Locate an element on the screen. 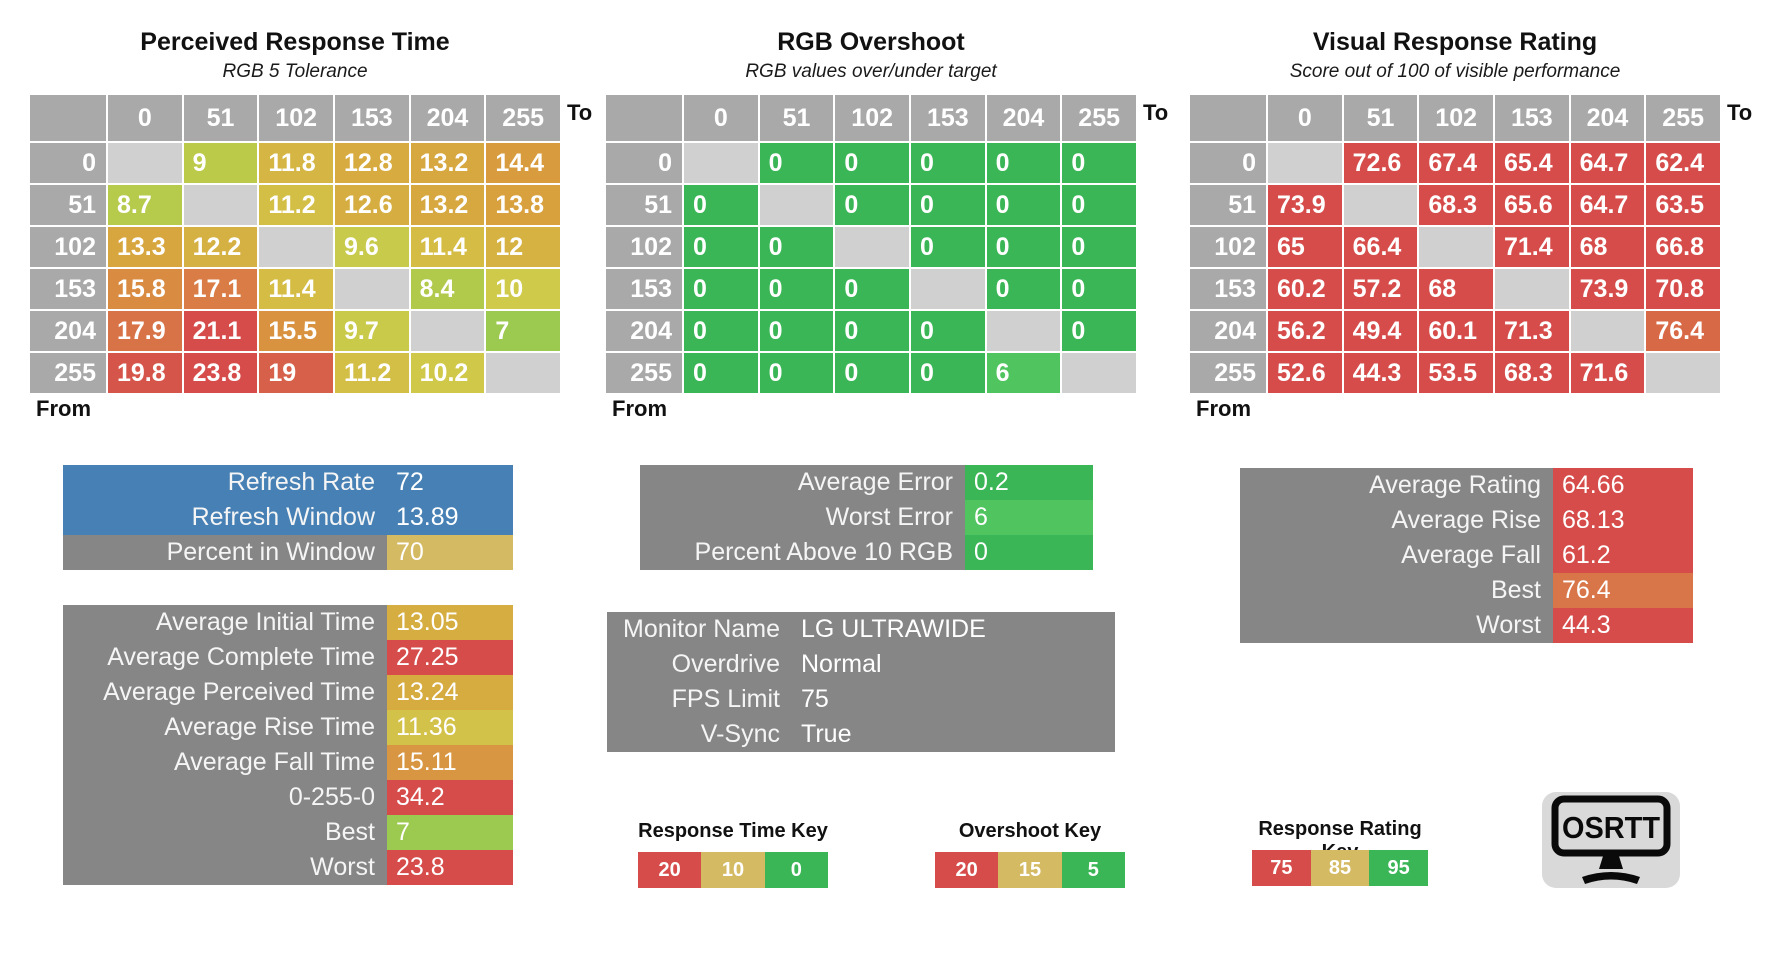  stat-value: 27.25 is located at coordinates (450, 657).